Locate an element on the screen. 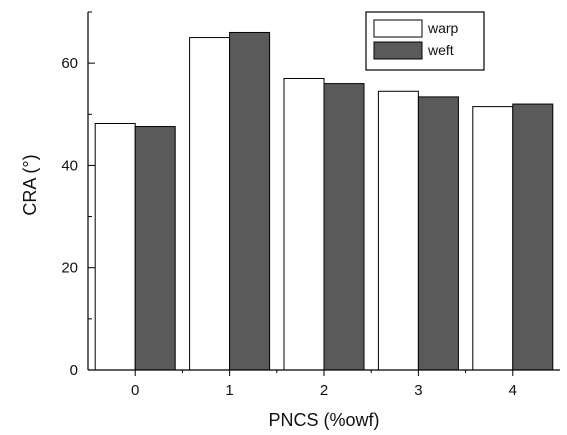 This screenshot has height=435, width=567. x-tick-label-4: 4 is located at coordinates (513, 390).